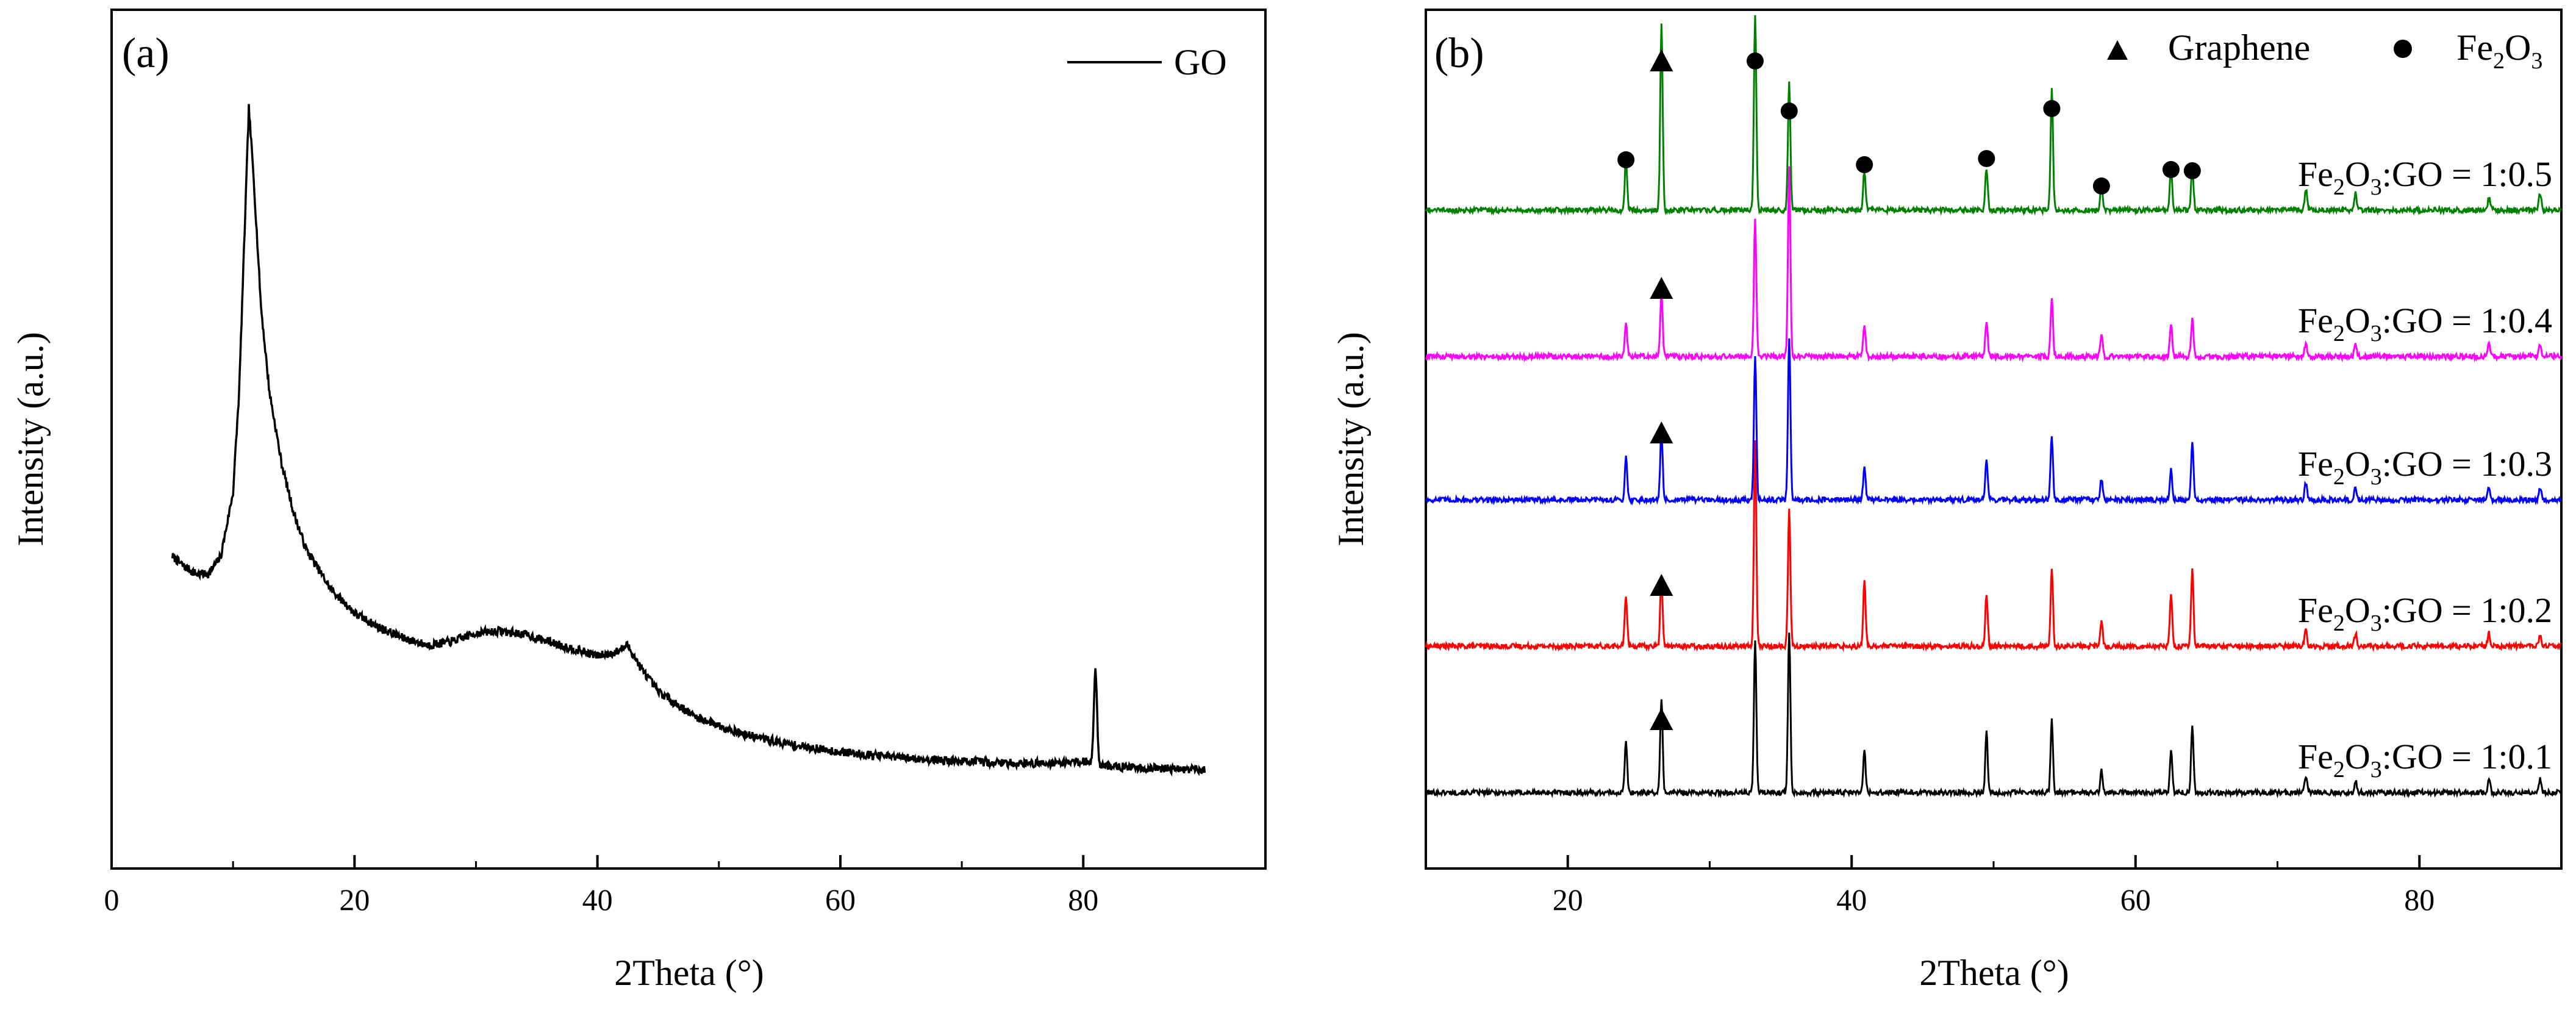  Describe the element at coordinates (146, 53) in the screenshot. I see `panel-a-label: (a)` at that location.